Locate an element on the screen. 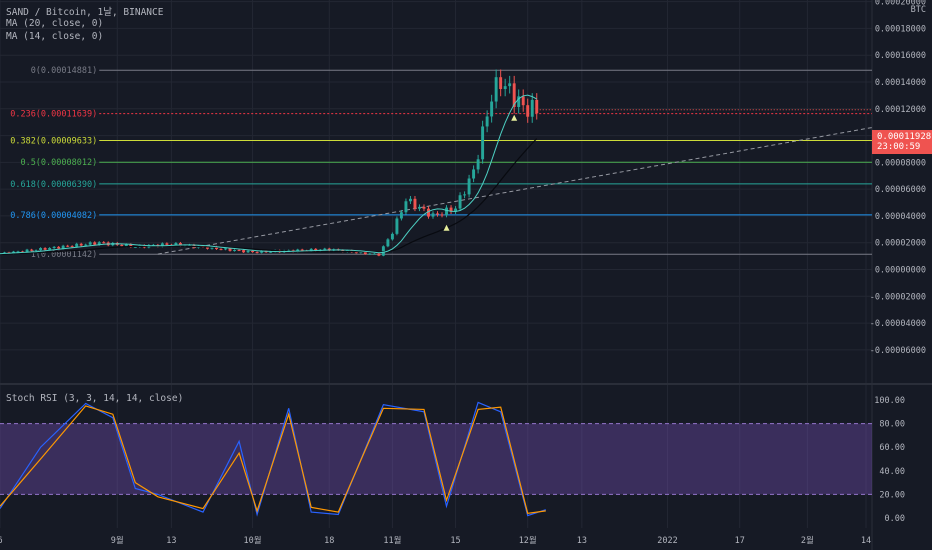  fib-level-label: 1(0.00001142) is located at coordinates (64, 255).